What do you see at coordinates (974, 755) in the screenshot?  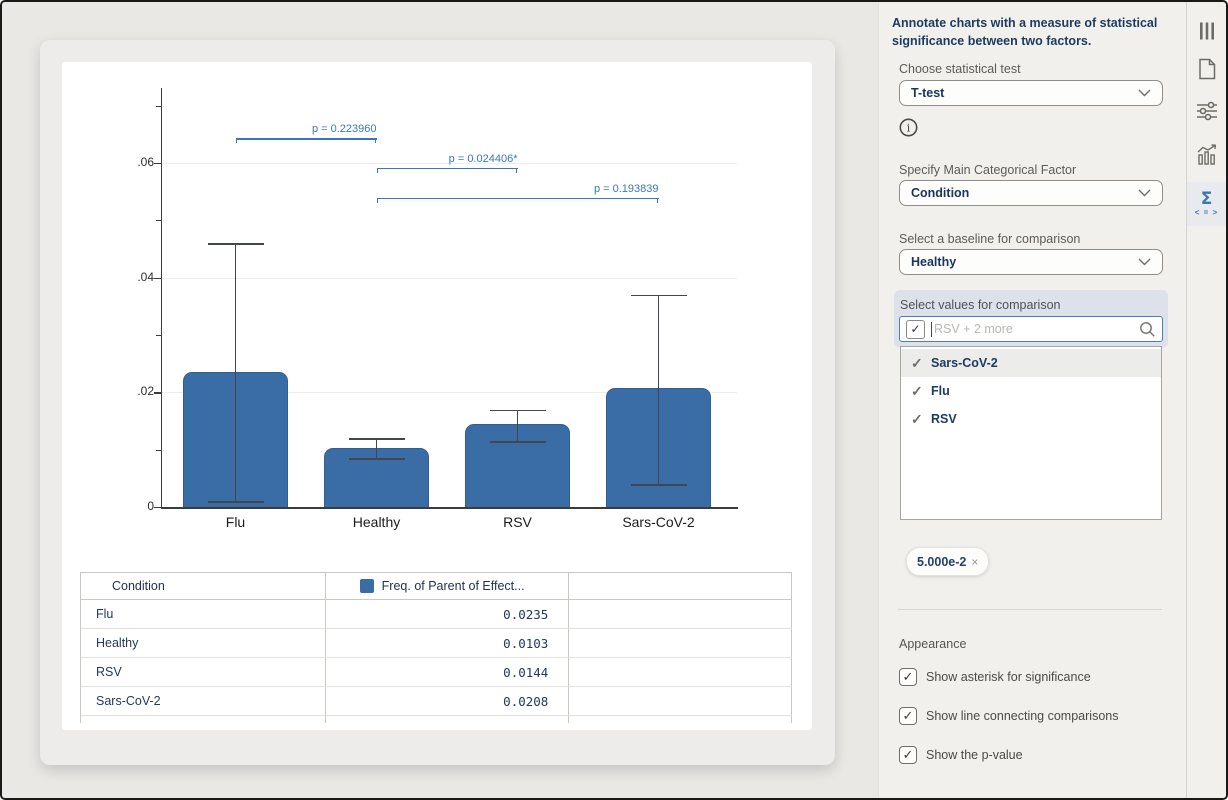 I see `checkbox-label: Show the p-value` at bounding box center [974, 755].